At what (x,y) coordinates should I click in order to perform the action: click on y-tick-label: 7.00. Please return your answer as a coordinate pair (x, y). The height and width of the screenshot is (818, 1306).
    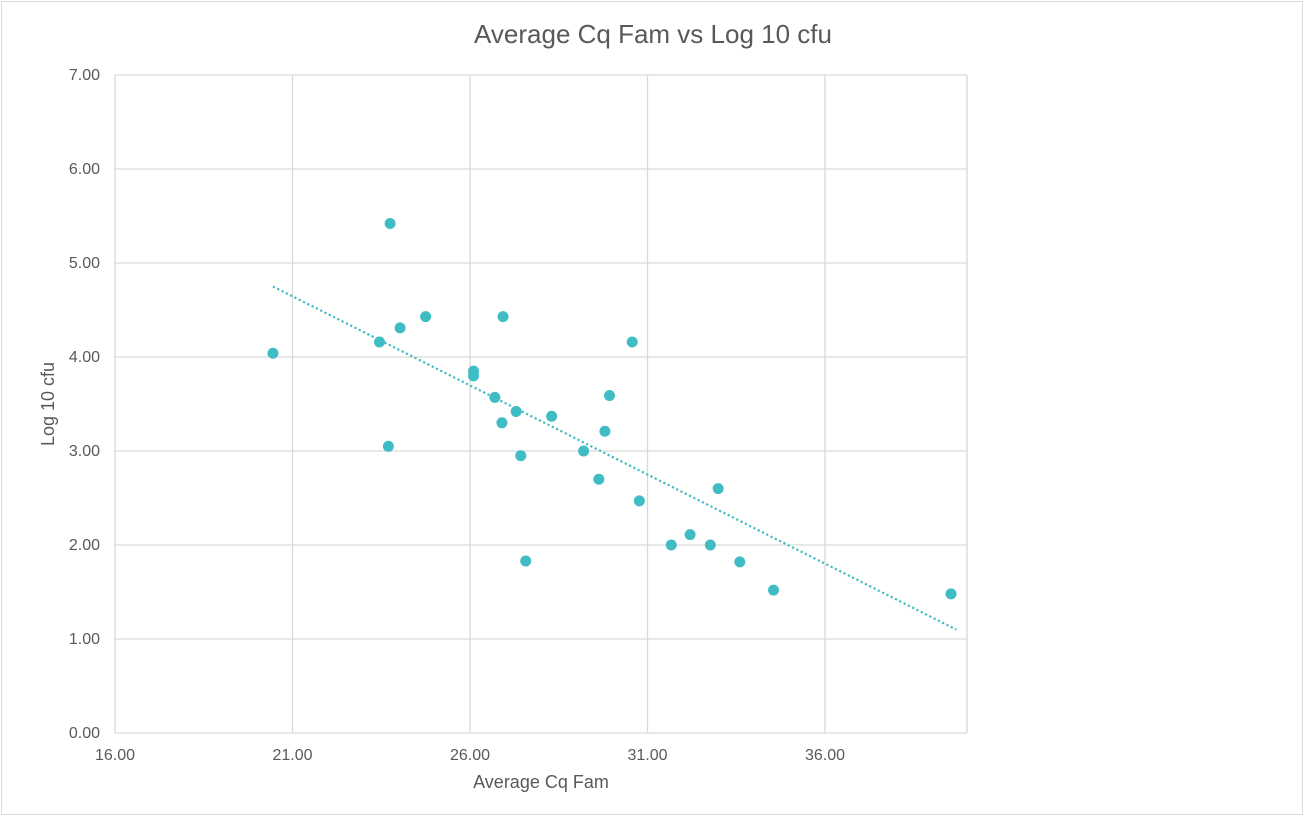
    Looking at the image, I should click on (84, 75).